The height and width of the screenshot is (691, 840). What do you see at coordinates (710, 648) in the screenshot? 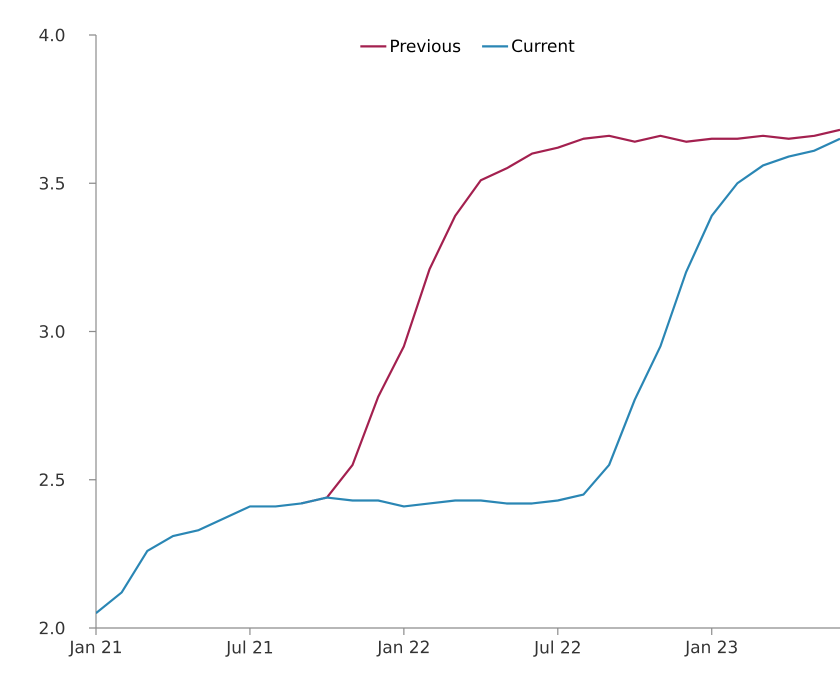
I see `x-tick-label: Jan 23` at bounding box center [710, 648].